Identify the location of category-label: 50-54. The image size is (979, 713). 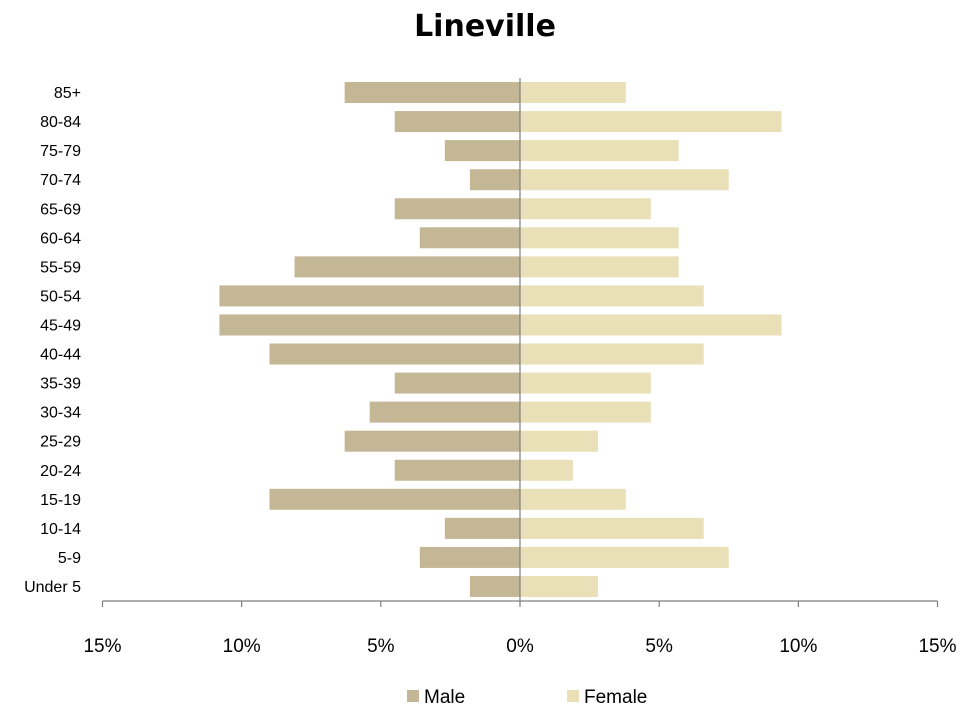
(60, 296).